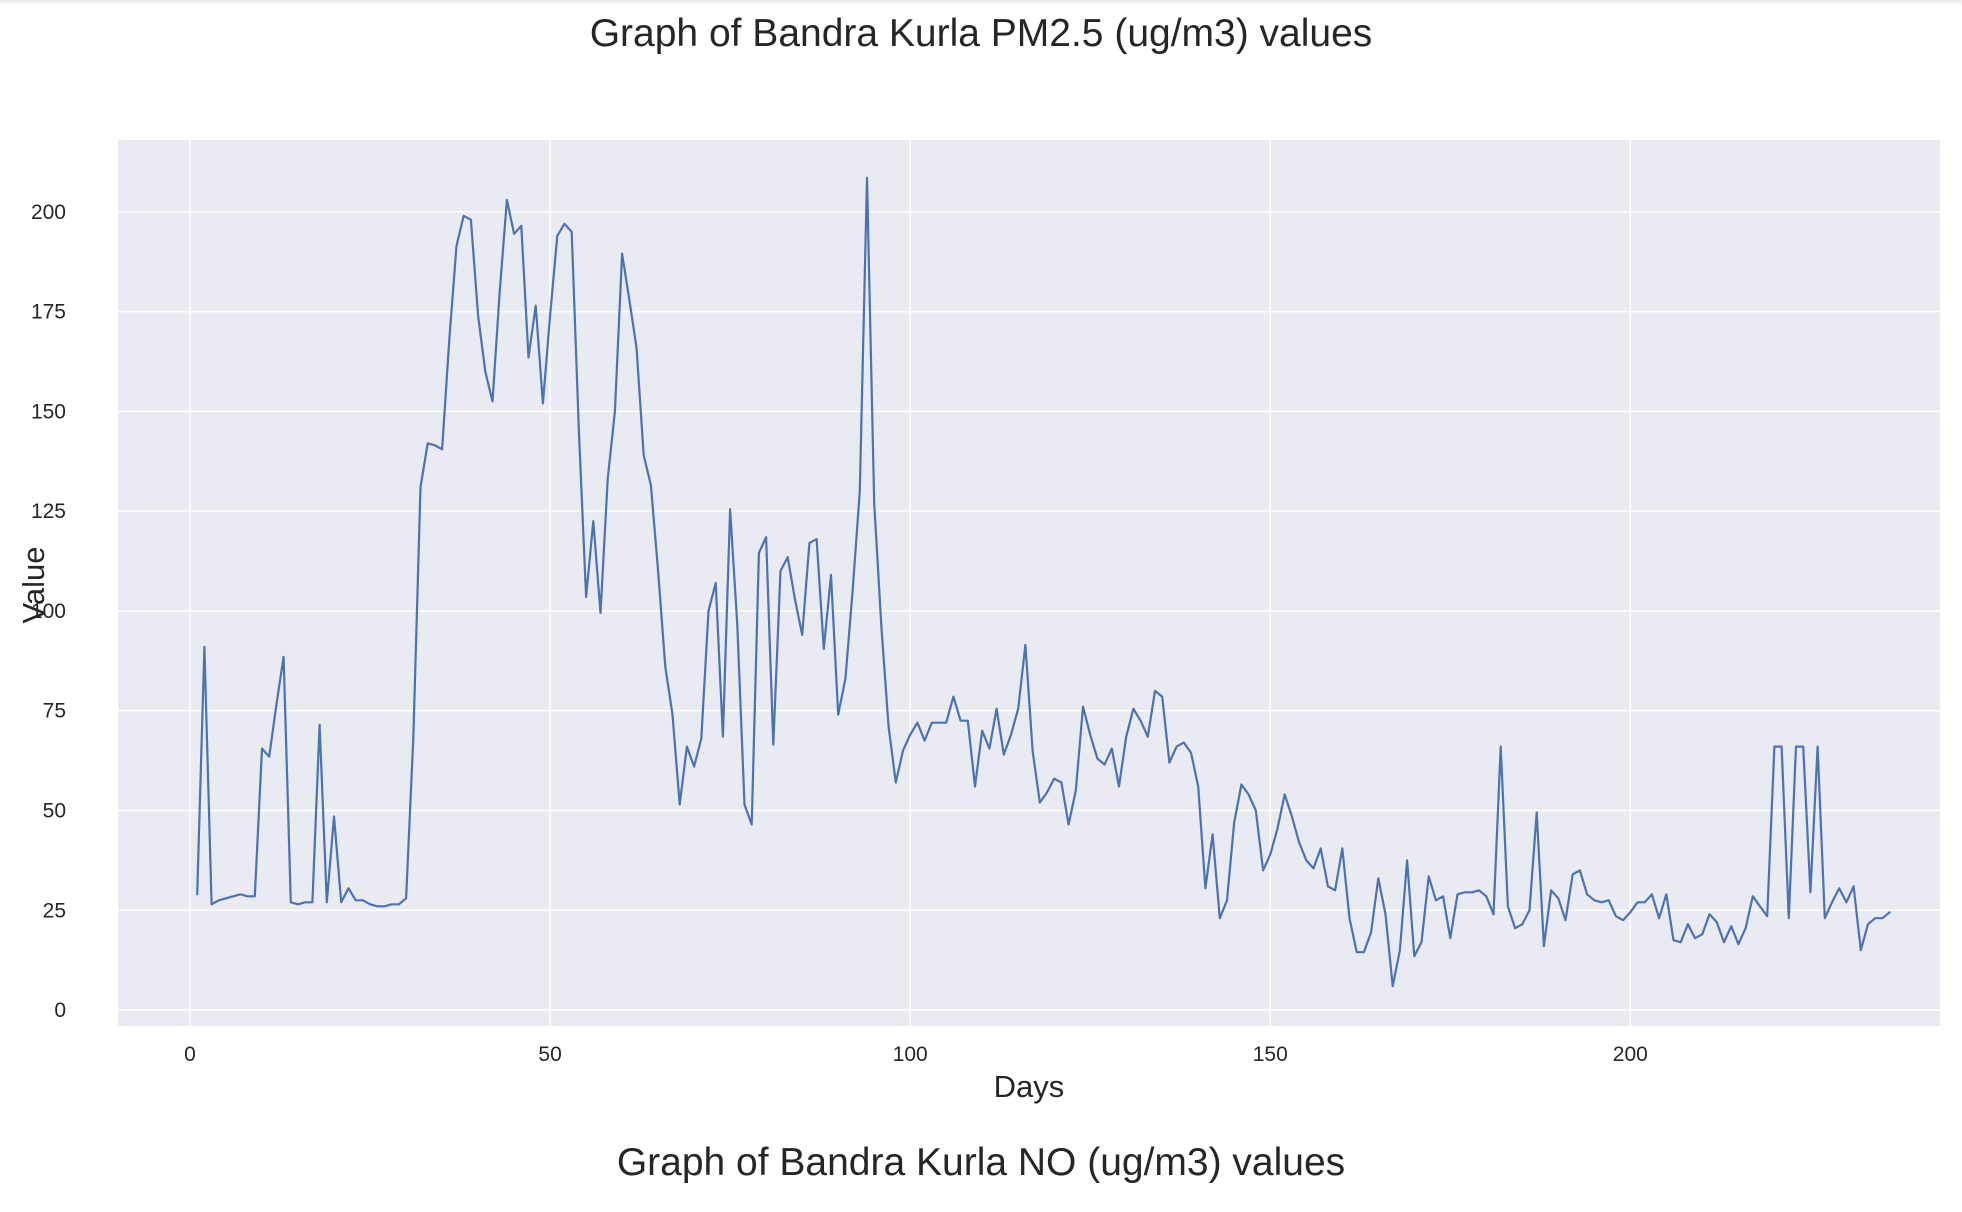 This screenshot has width=1962, height=1212. What do you see at coordinates (1029, 1086) in the screenshot?
I see `x-axis-label: Days` at bounding box center [1029, 1086].